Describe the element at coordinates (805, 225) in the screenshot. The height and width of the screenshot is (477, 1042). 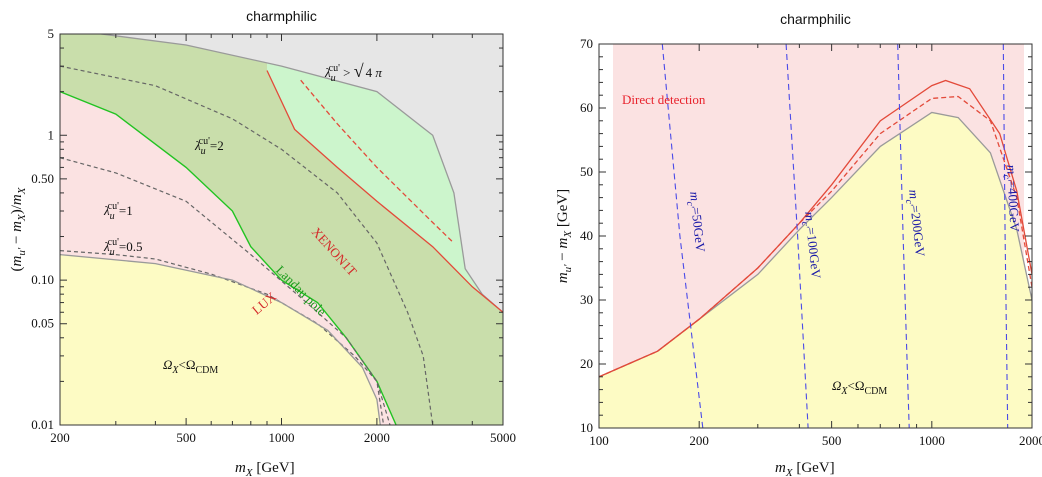
I see `anno-mc-2-part: c'` at that location.